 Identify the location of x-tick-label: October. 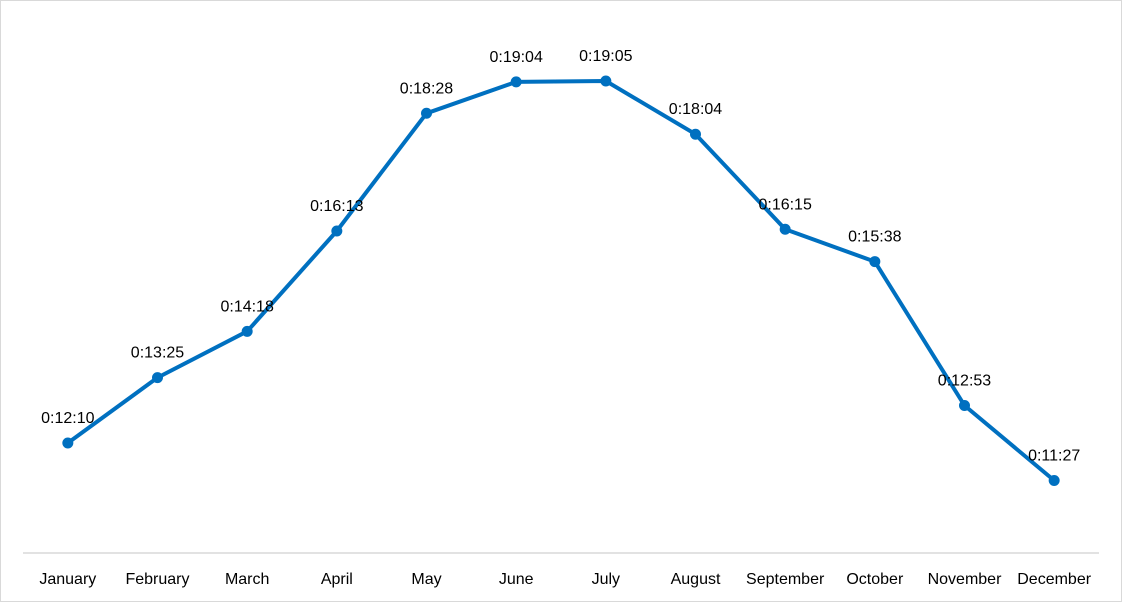
(875, 579).